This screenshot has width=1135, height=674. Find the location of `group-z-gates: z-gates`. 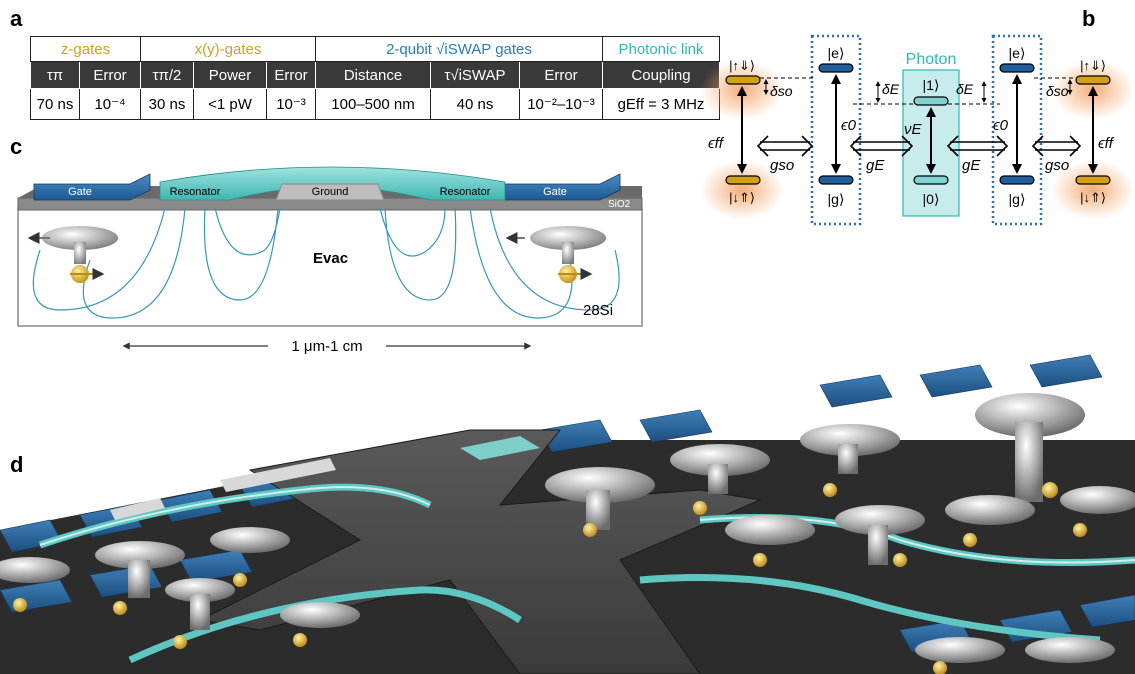

group-z-gates: z-gates is located at coordinates (85, 49).